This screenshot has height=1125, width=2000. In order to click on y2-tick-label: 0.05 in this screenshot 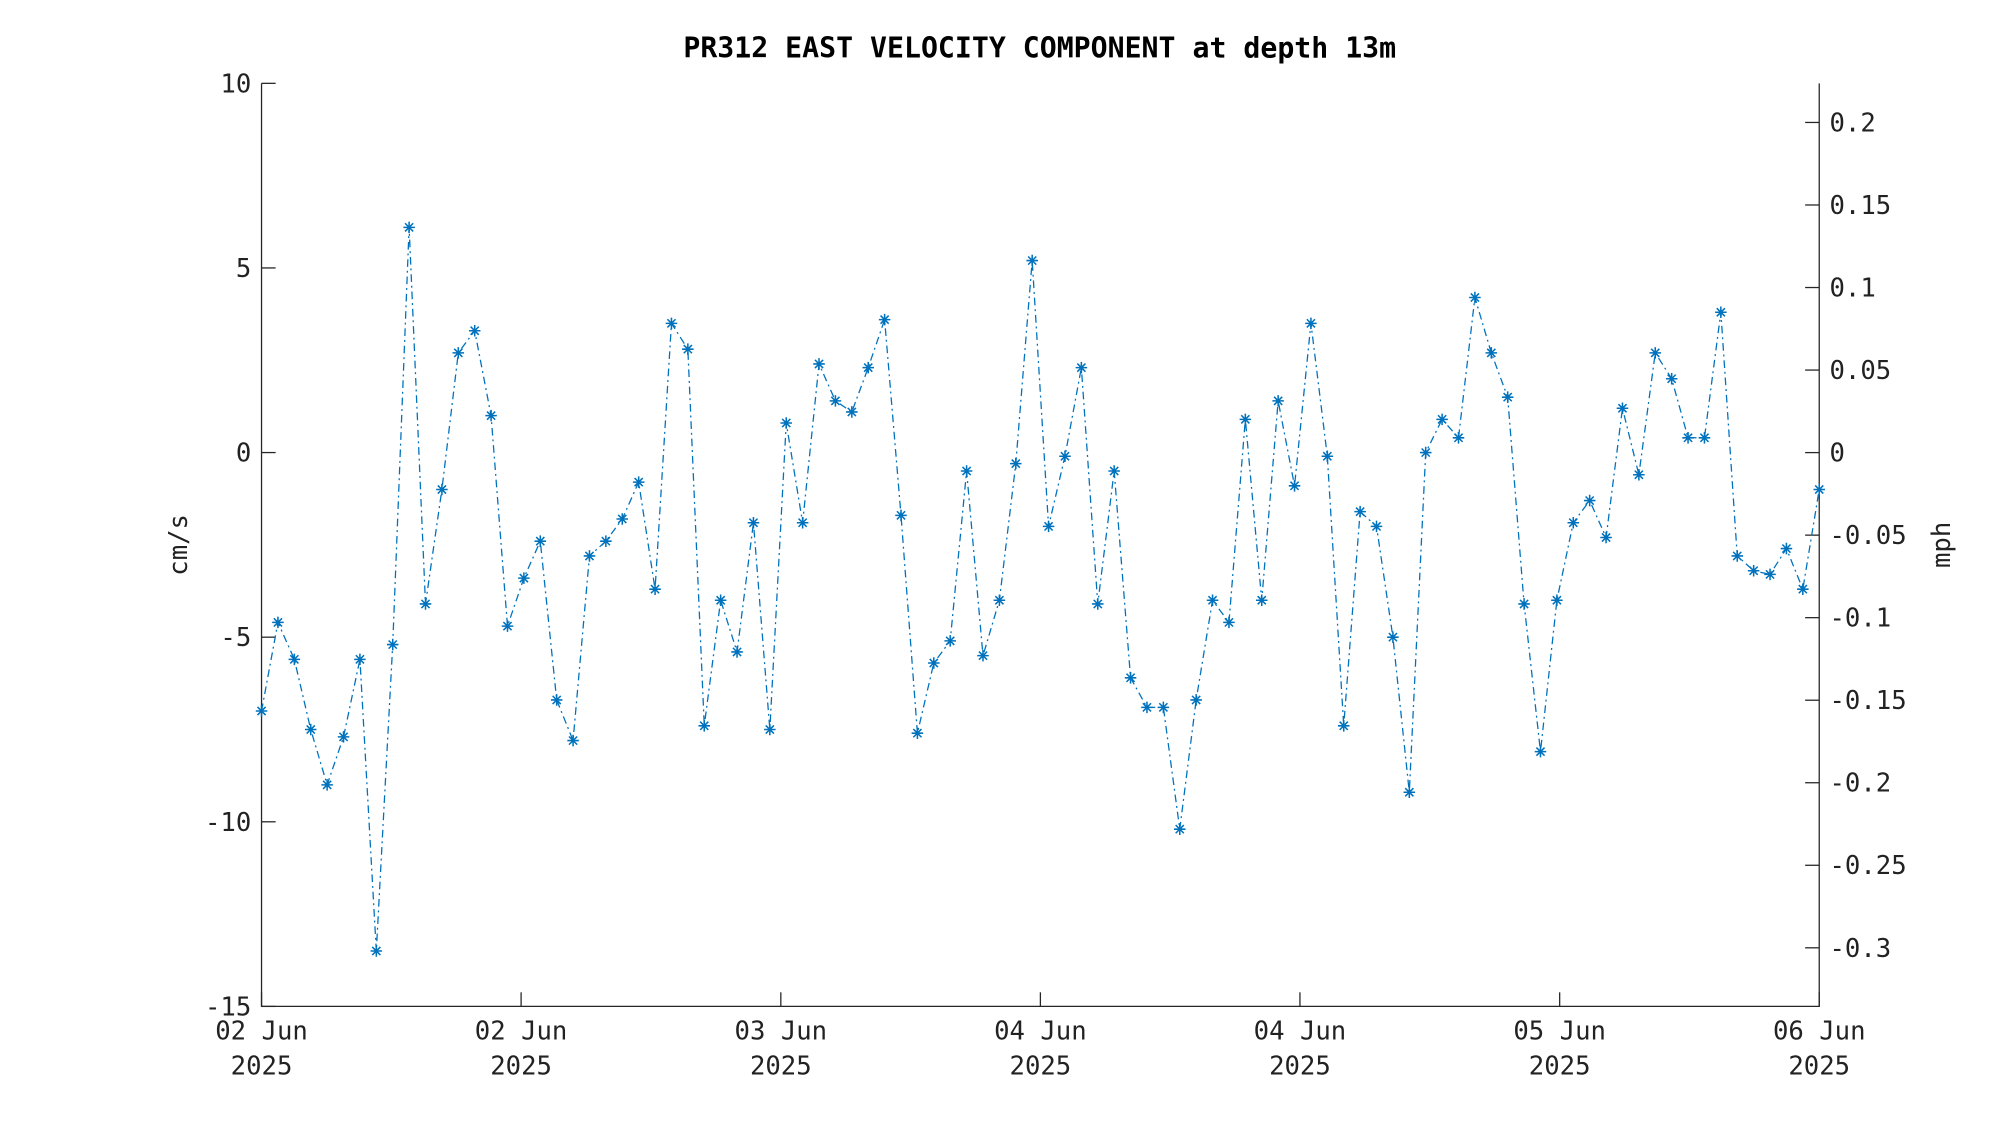, I will do `click(1860, 371)`.